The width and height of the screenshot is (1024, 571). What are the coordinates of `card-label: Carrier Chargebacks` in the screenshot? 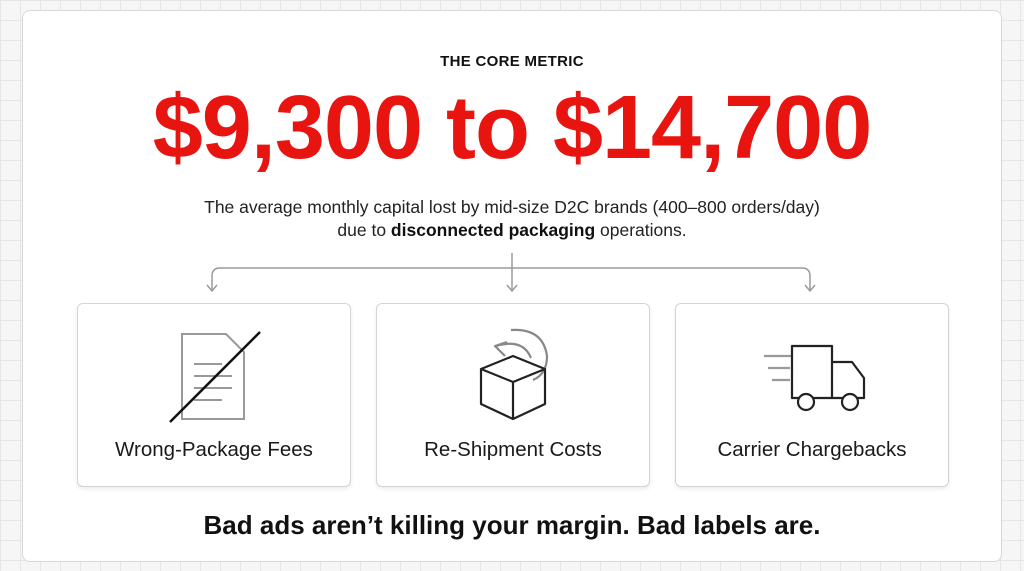 It's located at (812, 449).